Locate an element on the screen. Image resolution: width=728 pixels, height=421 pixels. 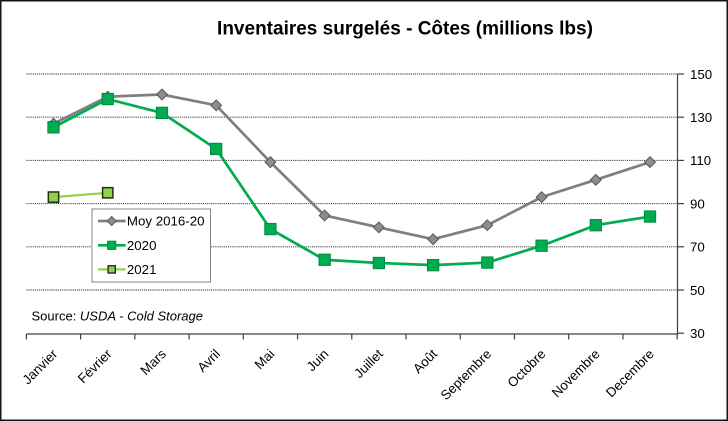
svg-text: 2021 is located at coordinates (142, 269).